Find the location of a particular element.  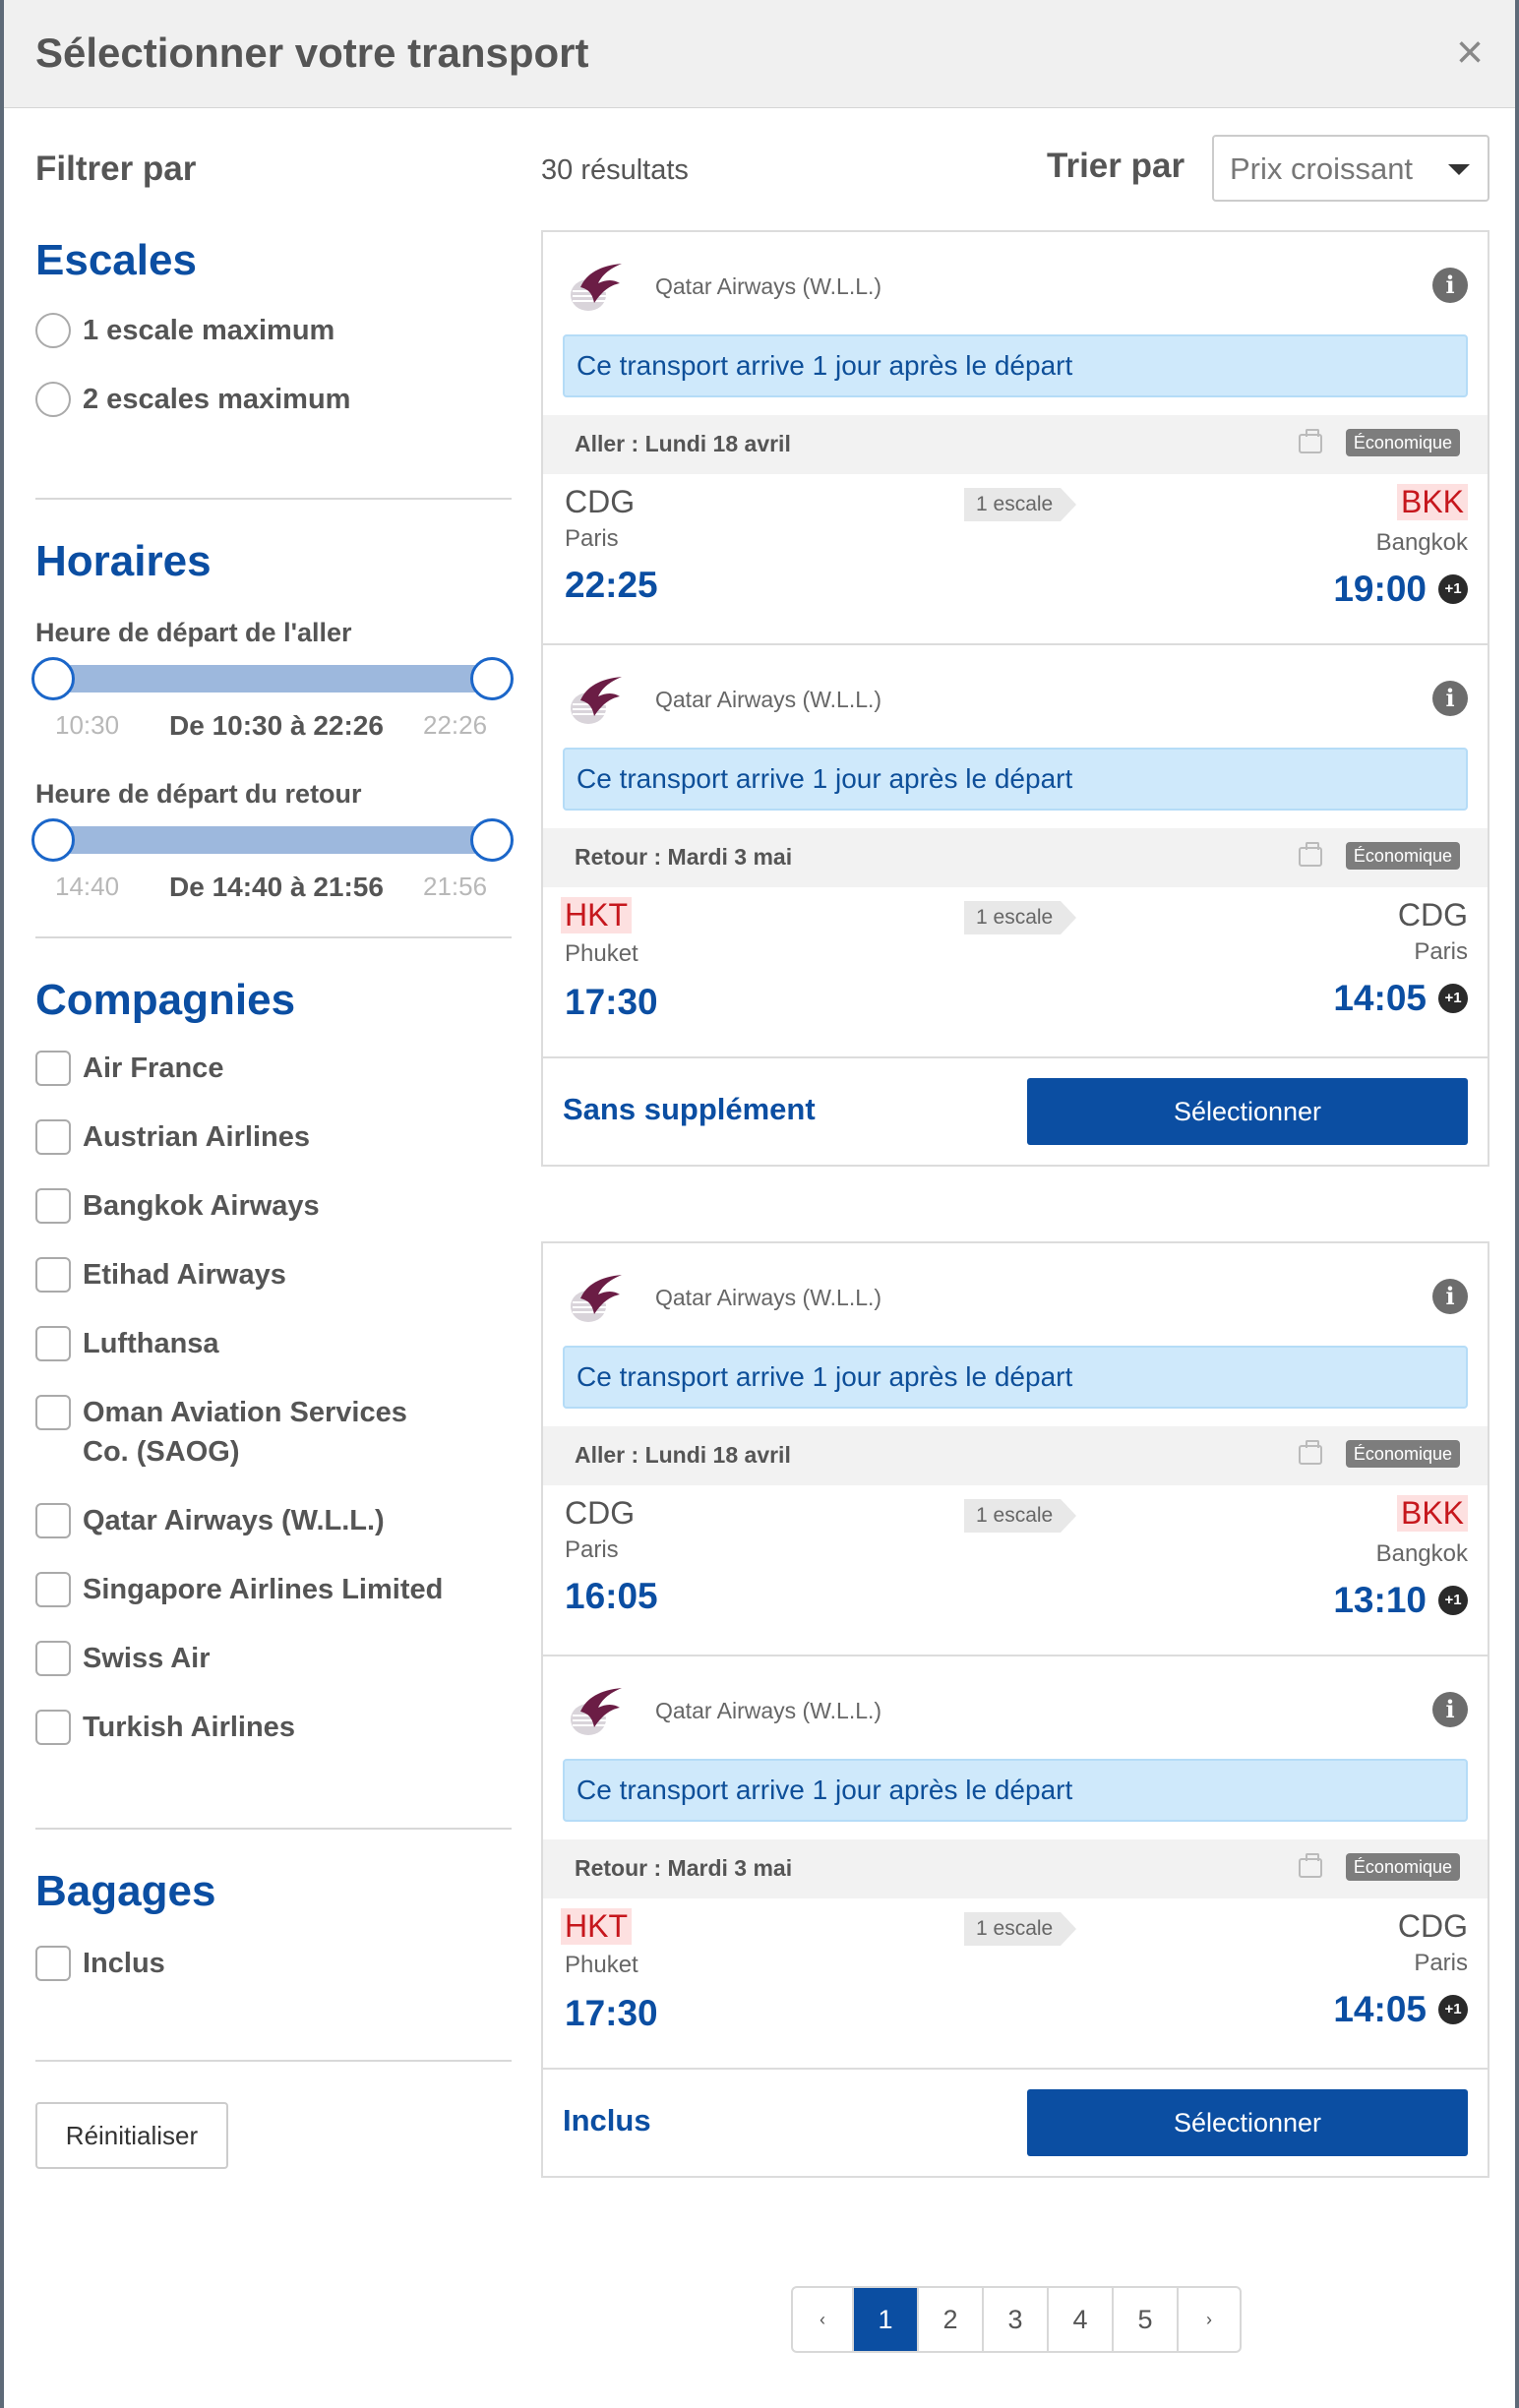

close-icon: × is located at coordinates (1470, 53).